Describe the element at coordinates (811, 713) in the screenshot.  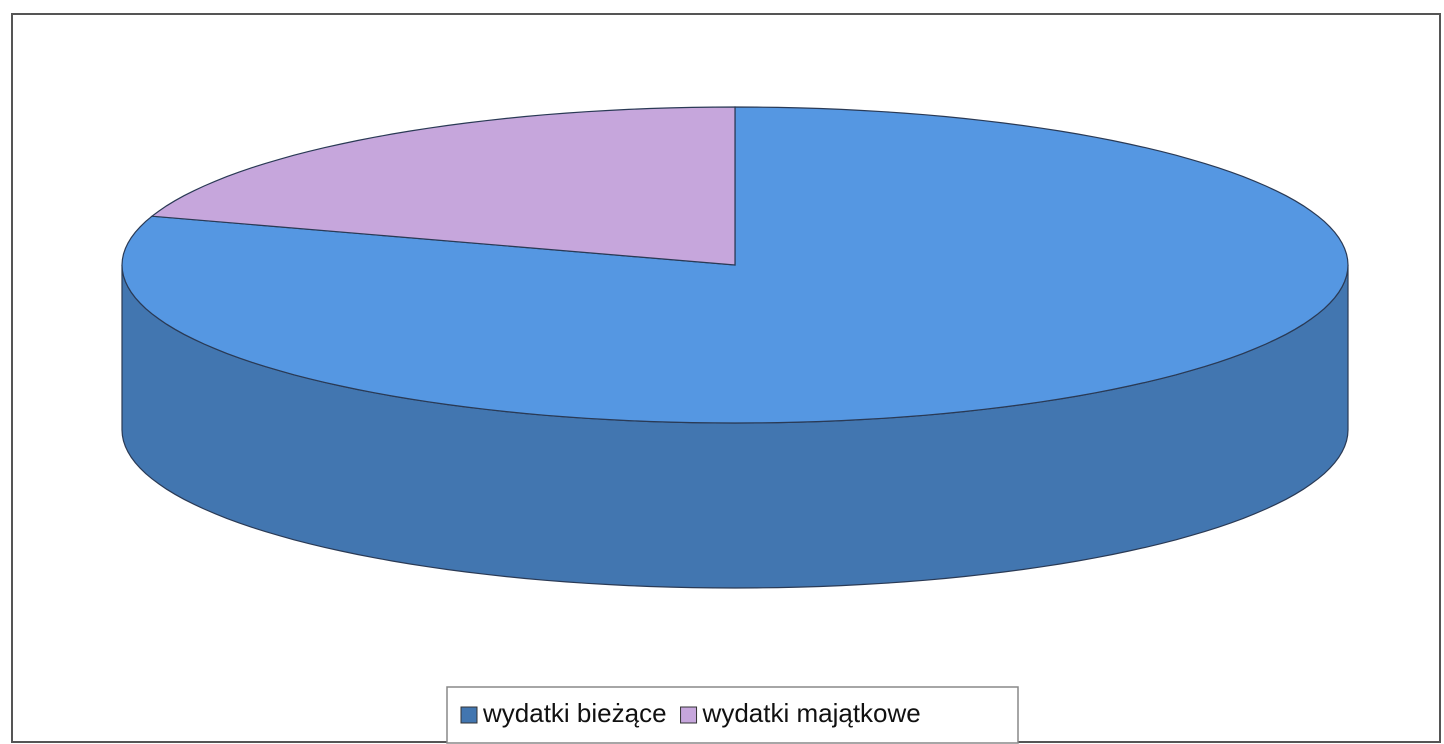
I see `legend-label: wydatki majątkowe` at that location.